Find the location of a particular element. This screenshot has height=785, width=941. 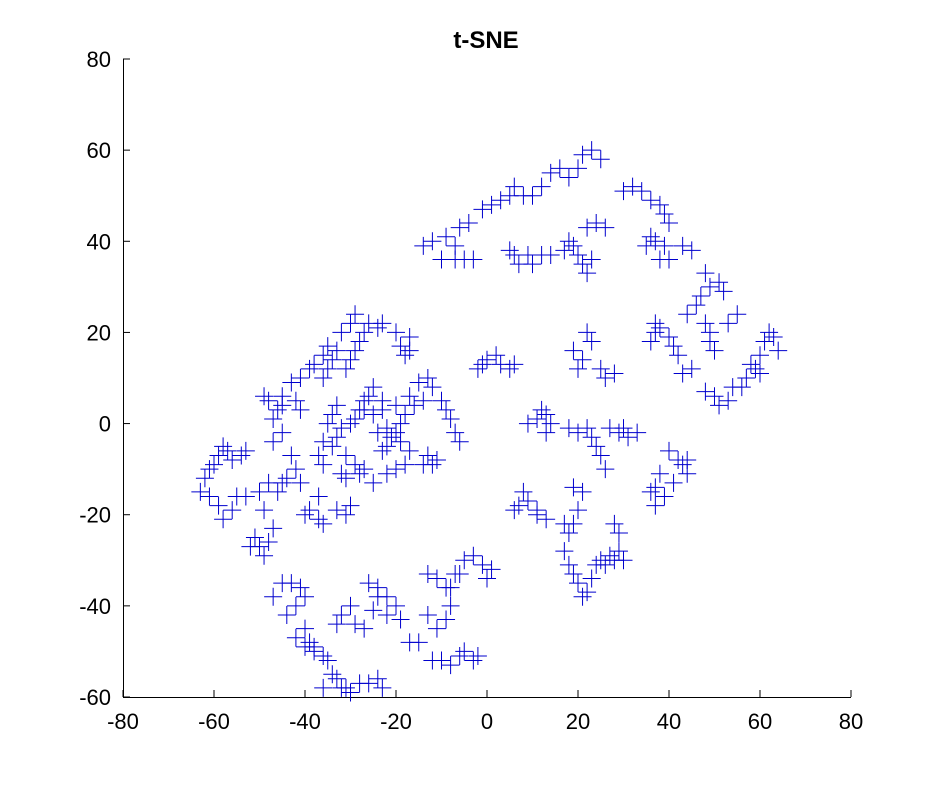

x-tick-label: 20 is located at coordinates (578, 721).